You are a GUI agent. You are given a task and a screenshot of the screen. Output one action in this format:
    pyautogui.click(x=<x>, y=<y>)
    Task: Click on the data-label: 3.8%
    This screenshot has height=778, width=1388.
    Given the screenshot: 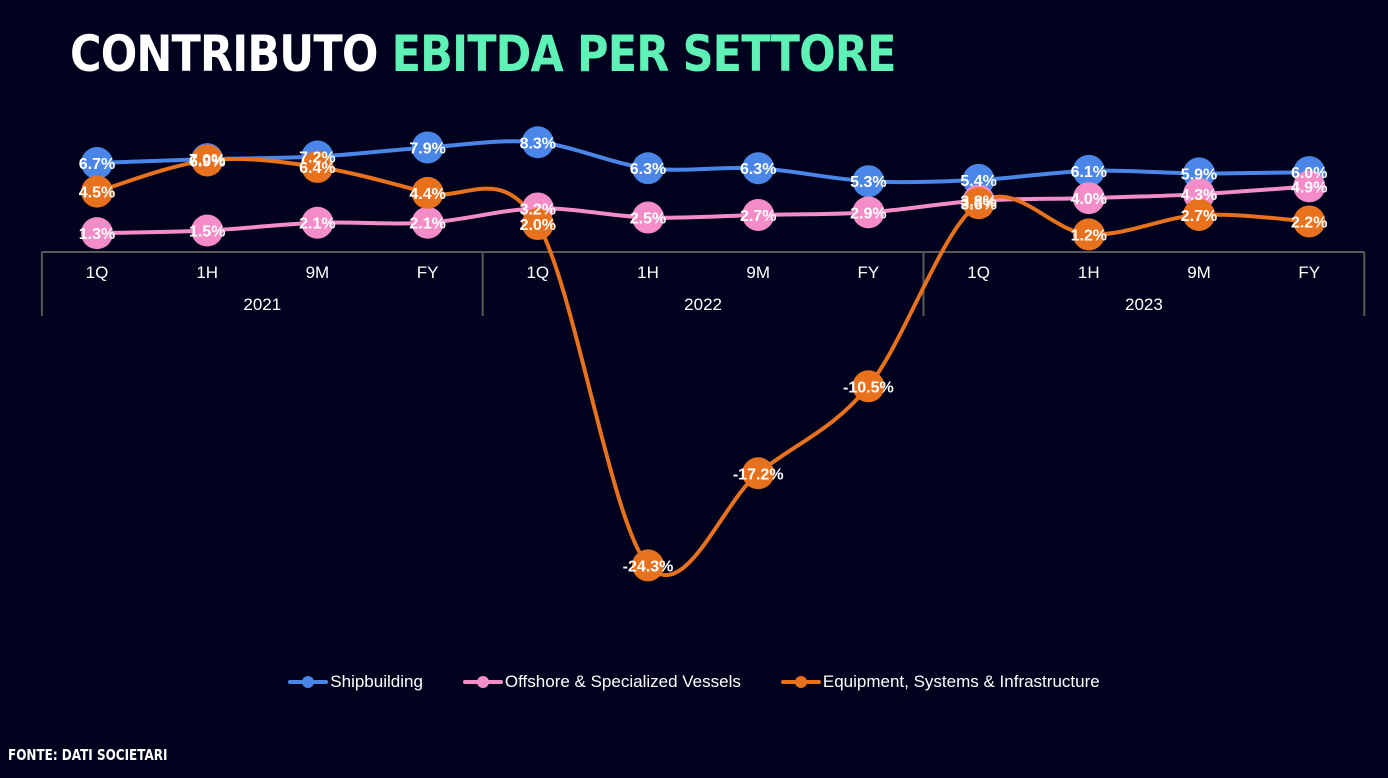 What is the action you would take?
    pyautogui.click(x=978, y=202)
    